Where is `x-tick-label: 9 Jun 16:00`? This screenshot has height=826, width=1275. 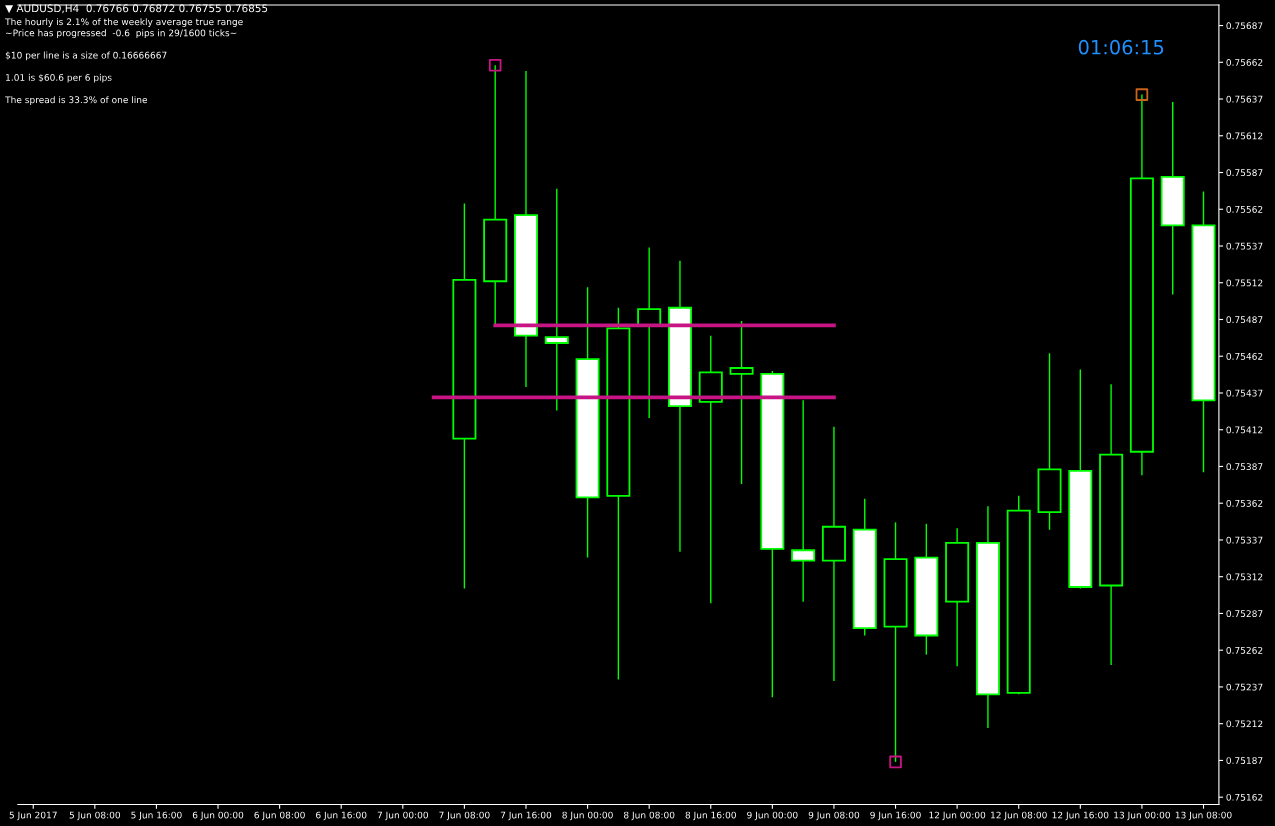 x-tick-label: 9 Jun 16:00 is located at coordinates (895, 816).